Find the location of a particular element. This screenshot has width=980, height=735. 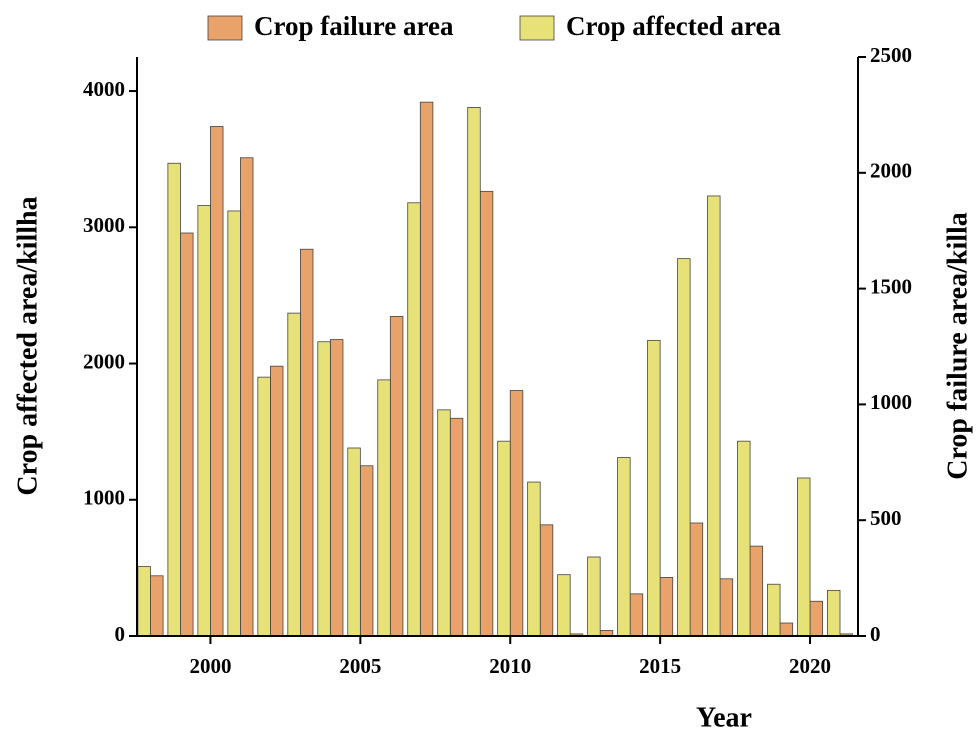

y-tick-label: 0 is located at coordinates (120, 634).